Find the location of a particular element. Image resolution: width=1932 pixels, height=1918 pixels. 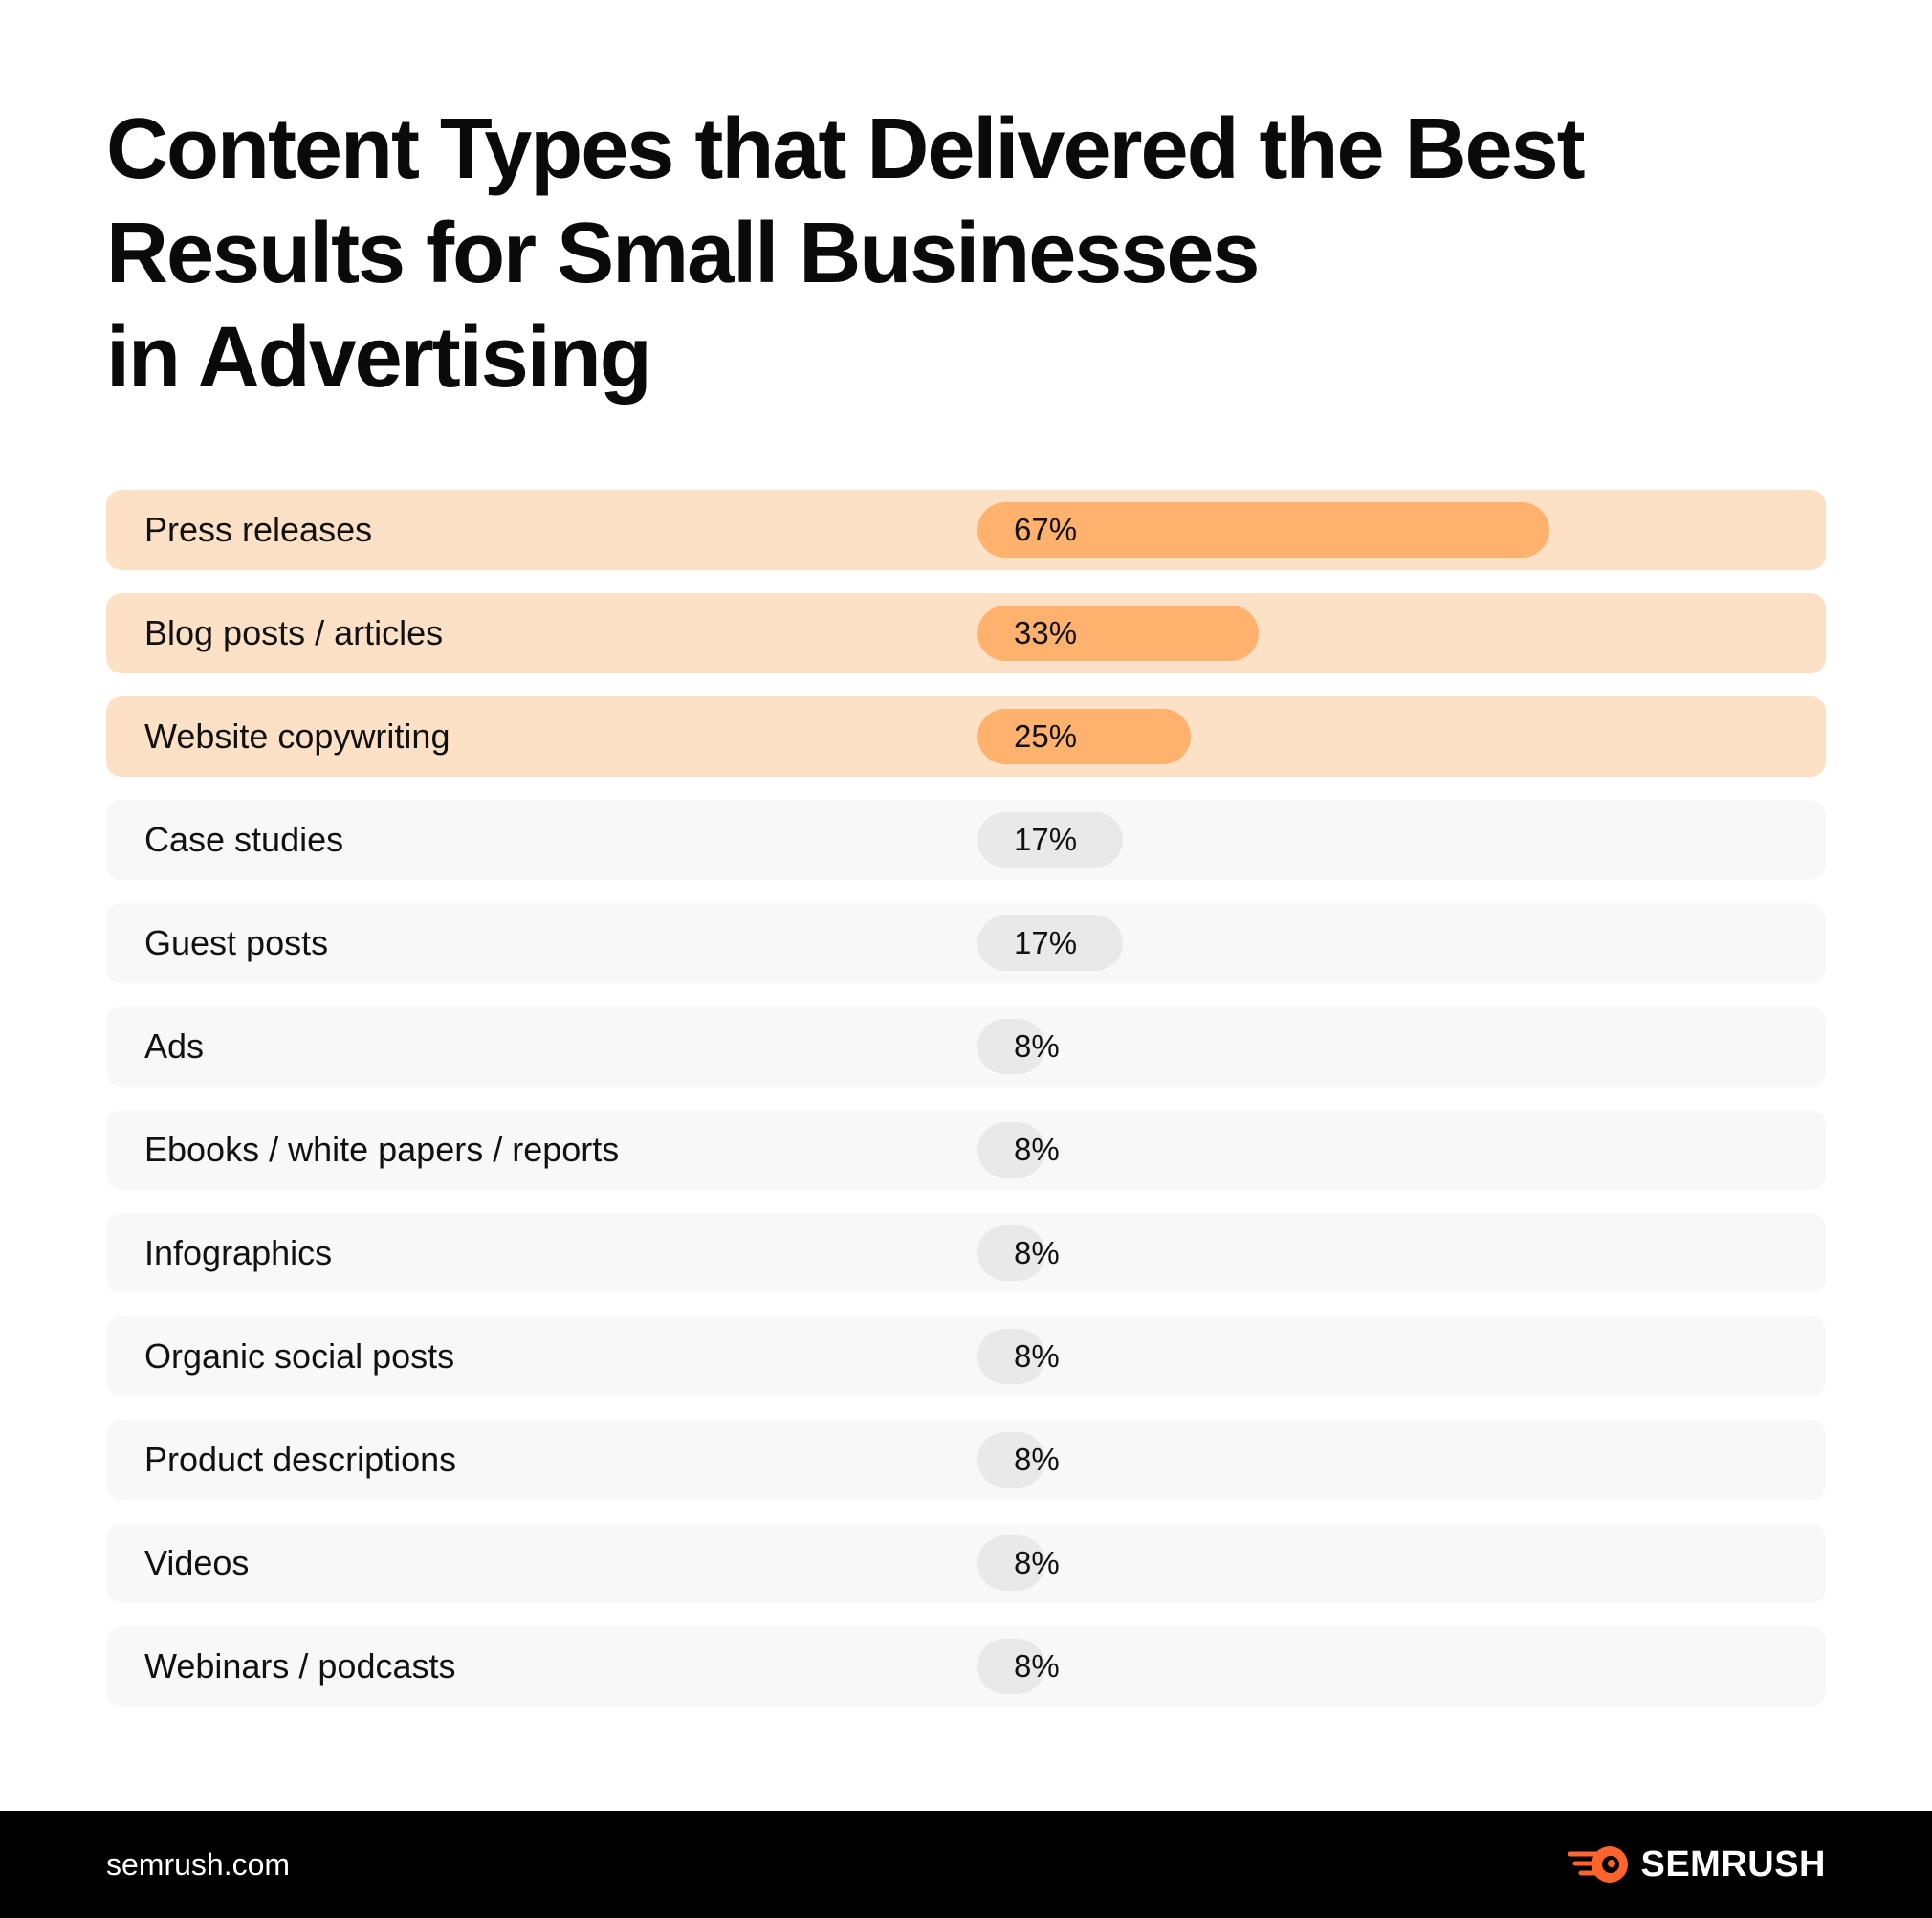

category-label: Product descriptions is located at coordinates (300, 1459).